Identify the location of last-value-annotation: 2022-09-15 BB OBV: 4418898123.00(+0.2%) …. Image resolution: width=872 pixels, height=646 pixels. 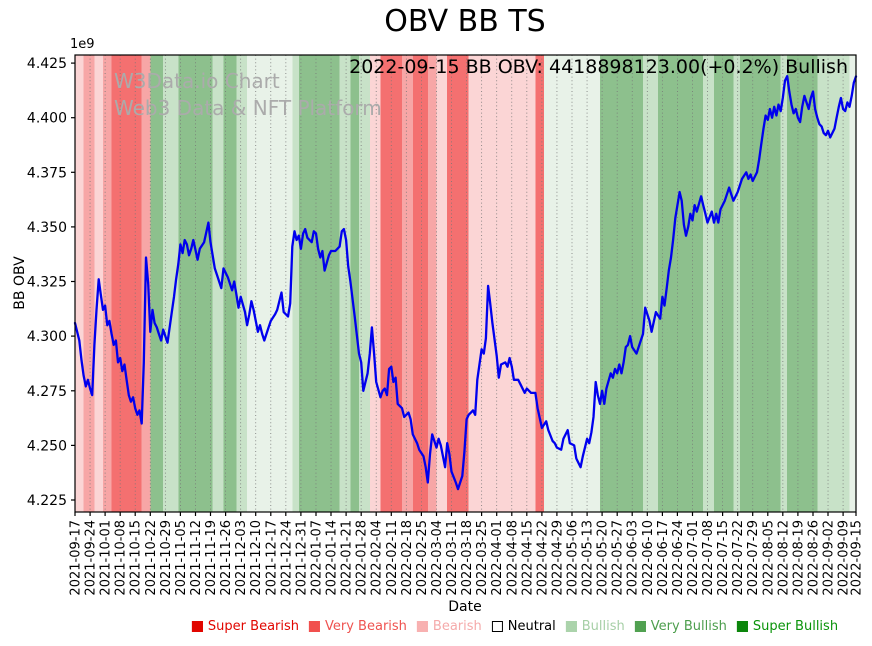
(598, 67).